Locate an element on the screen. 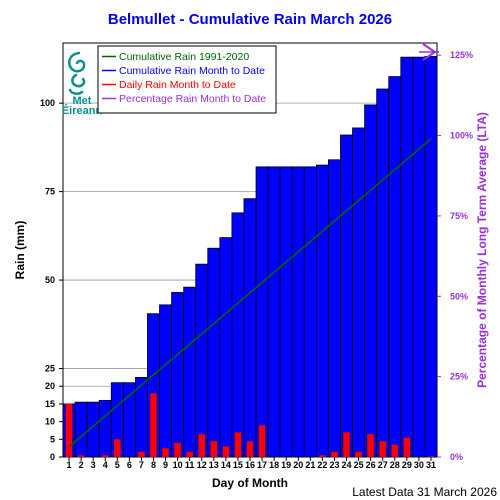  y-tick-label: 25 is located at coordinates (50, 369).